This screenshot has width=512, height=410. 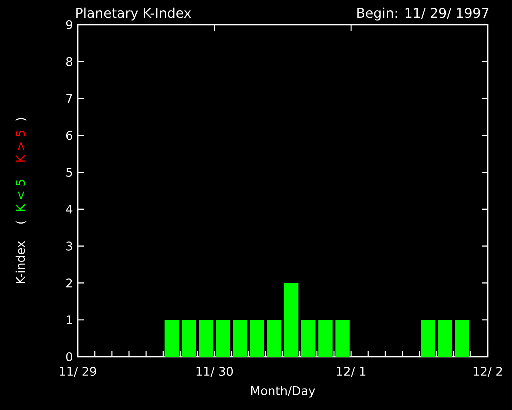 What do you see at coordinates (215, 372) in the screenshot?
I see `x-tick-label: 11/ 30` at bounding box center [215, 372].